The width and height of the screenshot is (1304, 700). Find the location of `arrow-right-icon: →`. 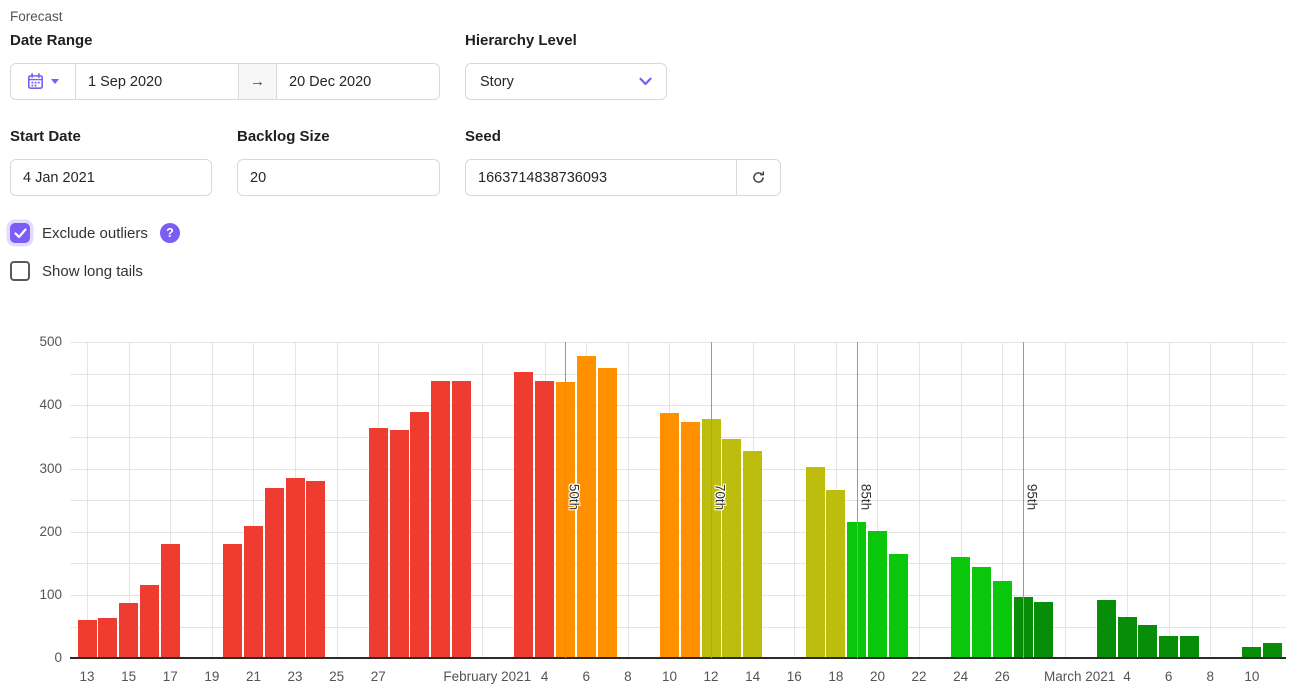

arrow-right-icon: → is located at coordinates (257, 81).